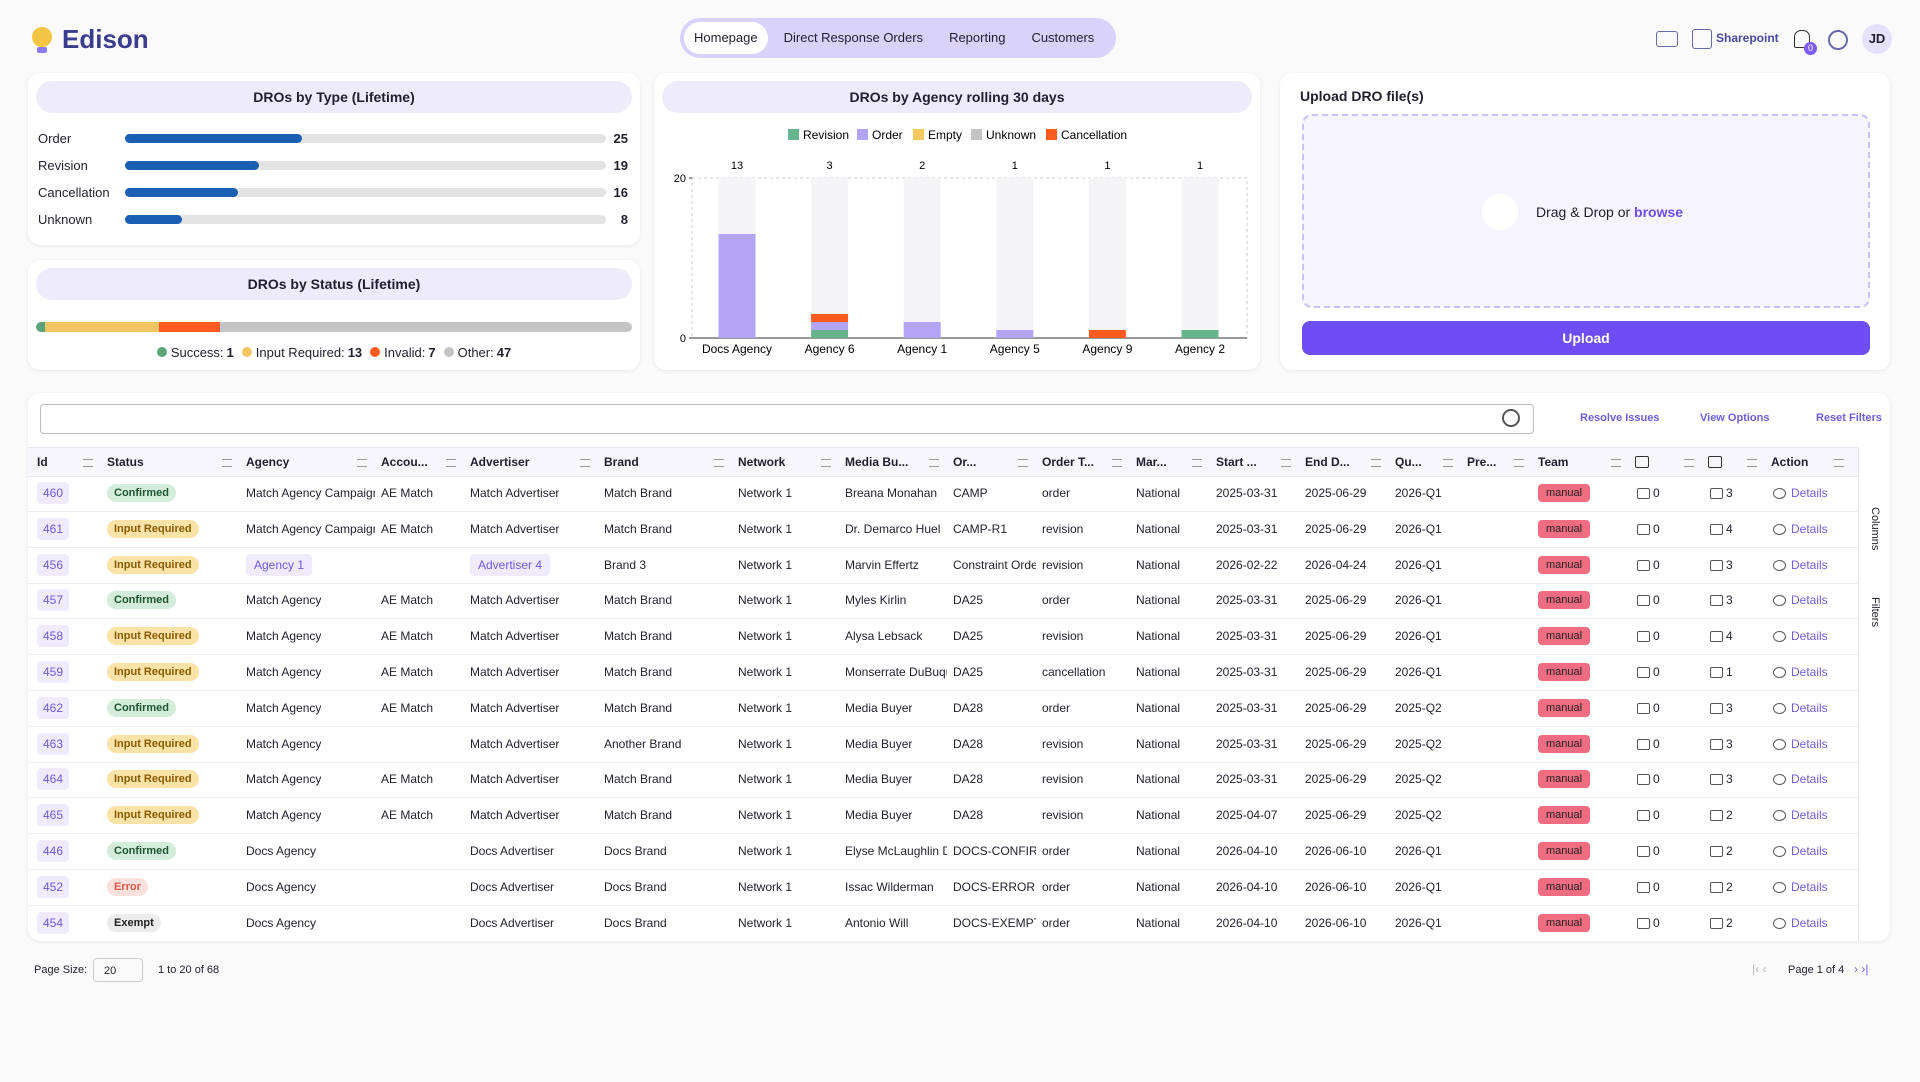 Image resolution: width=1920 pixels, height=1082 pixels. What do you see at coordinates (125, 462) in the screenshot?
I see `column-header: Status` at bounding box center [125, 462].